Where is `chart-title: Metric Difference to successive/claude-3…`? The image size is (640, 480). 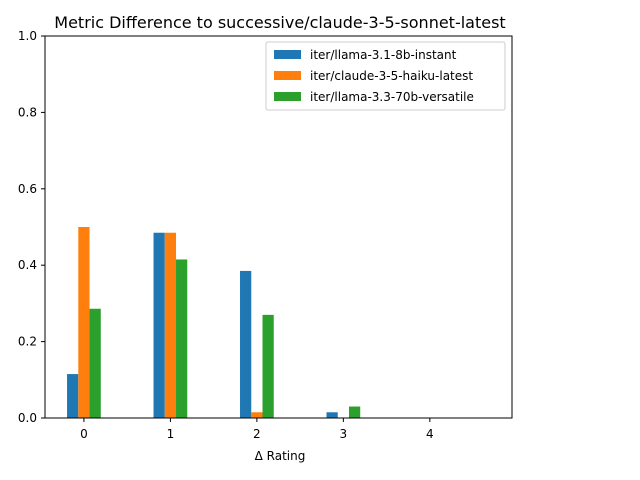
chart-title: Metric Difference to successive/claude-3… is located at coordinates (279, 22).